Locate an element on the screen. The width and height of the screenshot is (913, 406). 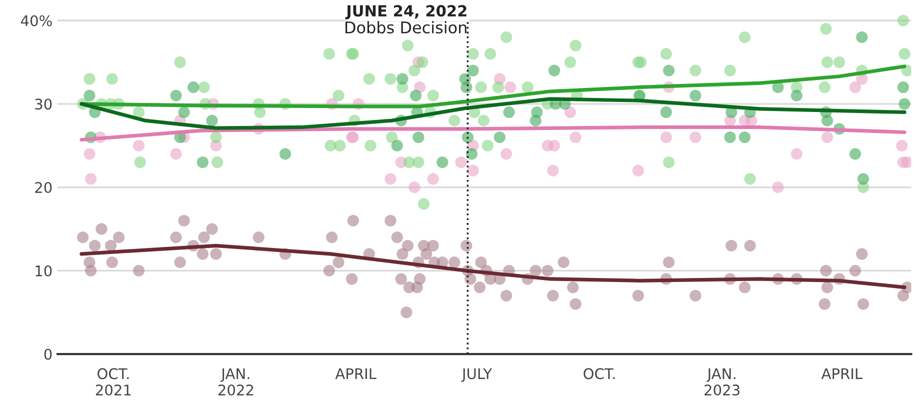
x-tick-label: JULY is located at coordinates (476, 375).